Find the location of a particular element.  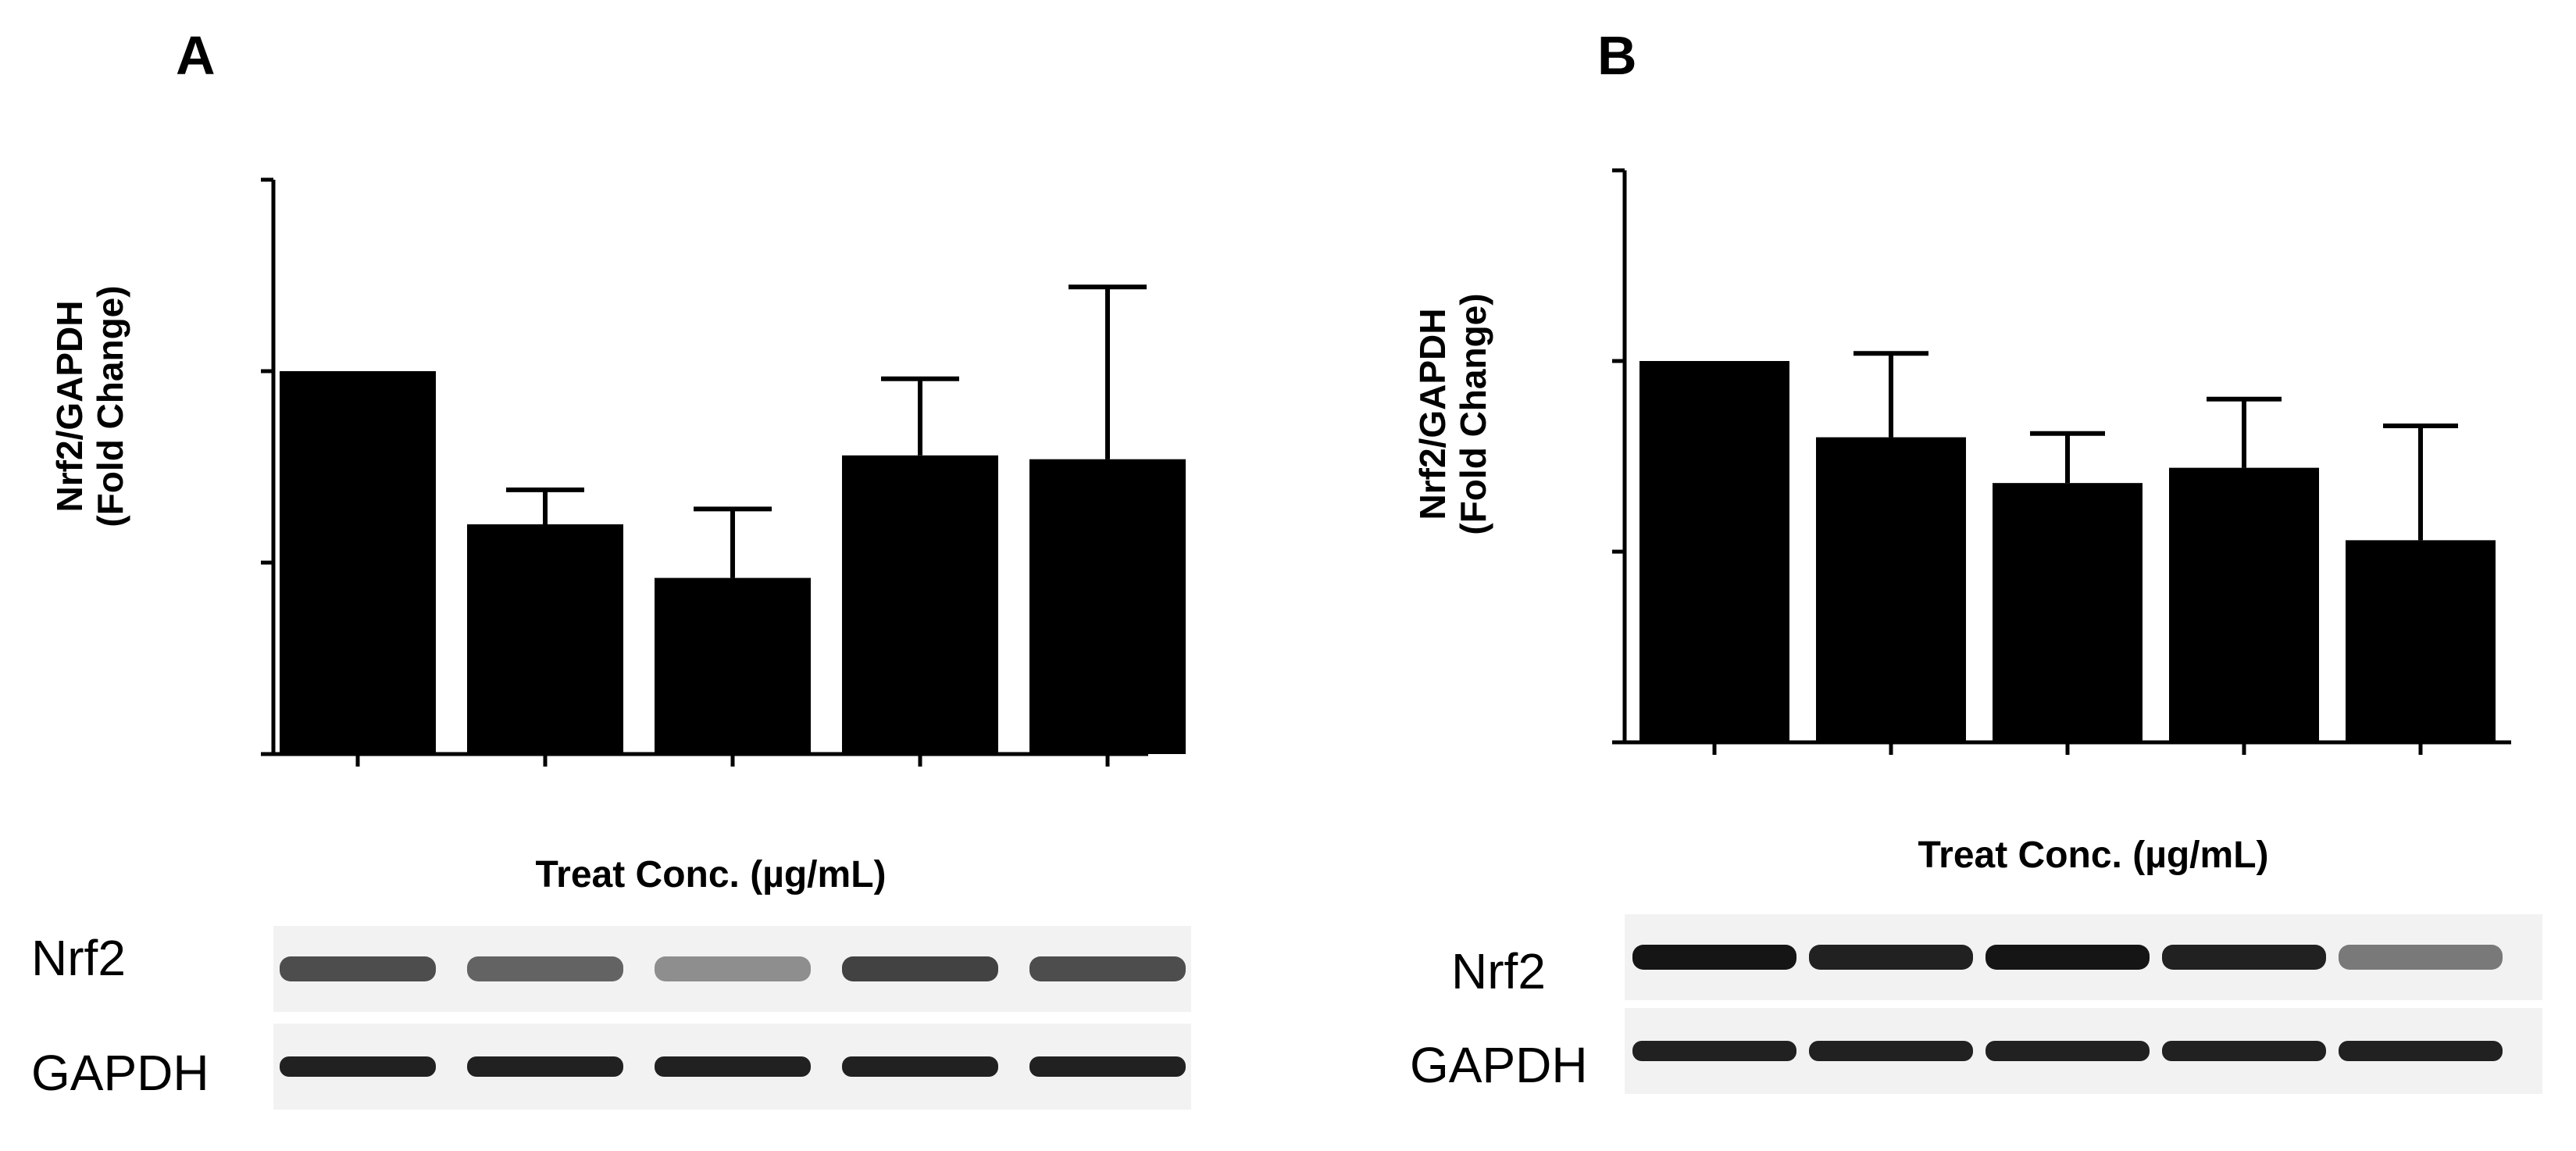

panel-b-ylabel: Nrf2/GAPDH (Fold Change) is located at coordinates (1452, 414).